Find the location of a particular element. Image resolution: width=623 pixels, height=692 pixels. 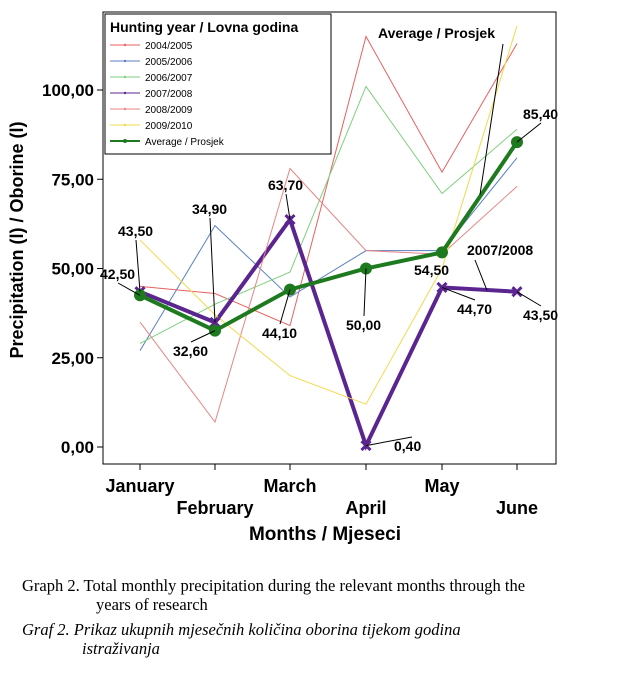

average-point is located at coordinates (442, 252).